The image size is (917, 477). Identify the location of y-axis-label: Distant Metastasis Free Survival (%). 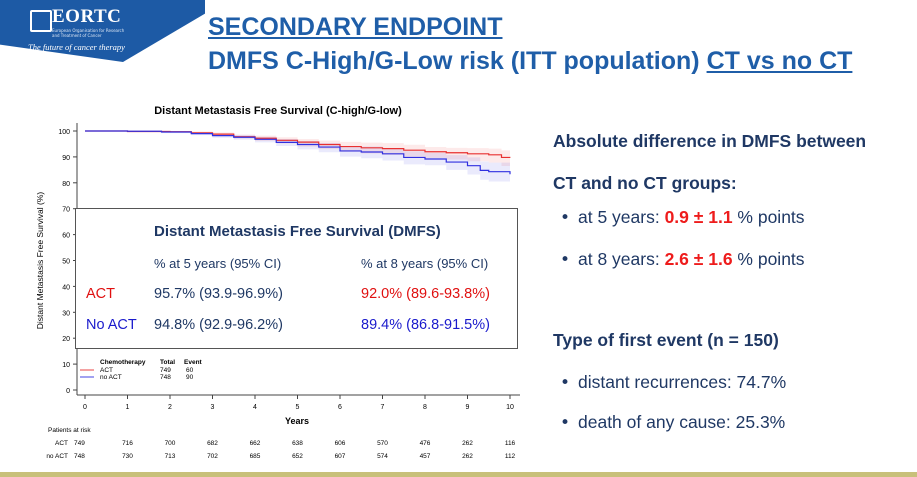
(40, 261).